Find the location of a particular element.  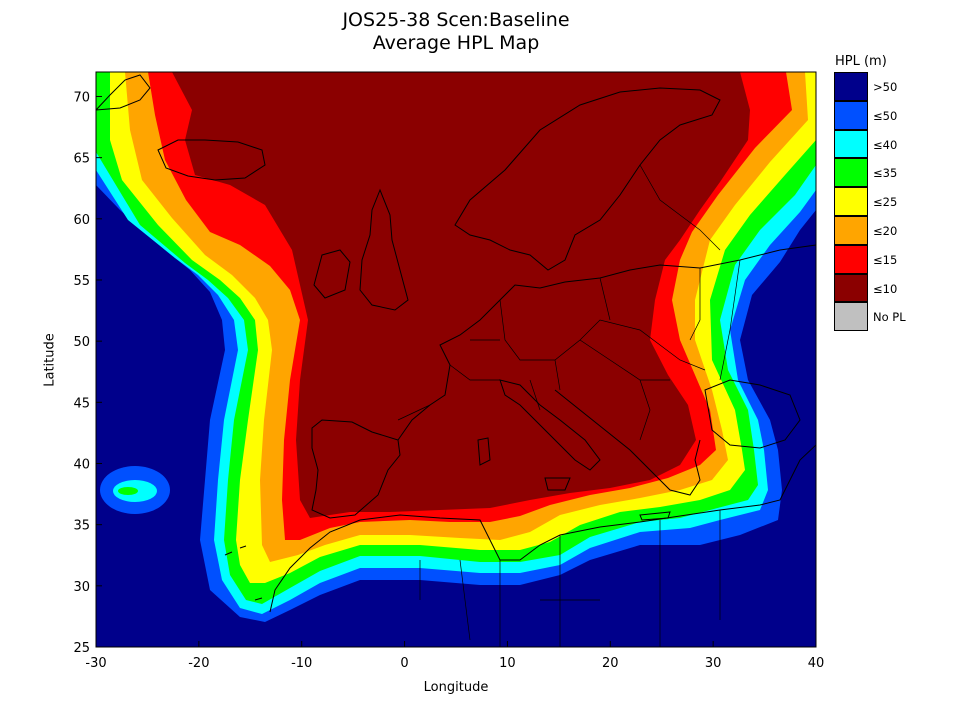

y-tick-label: 40 is located at coordinates (81, 464).